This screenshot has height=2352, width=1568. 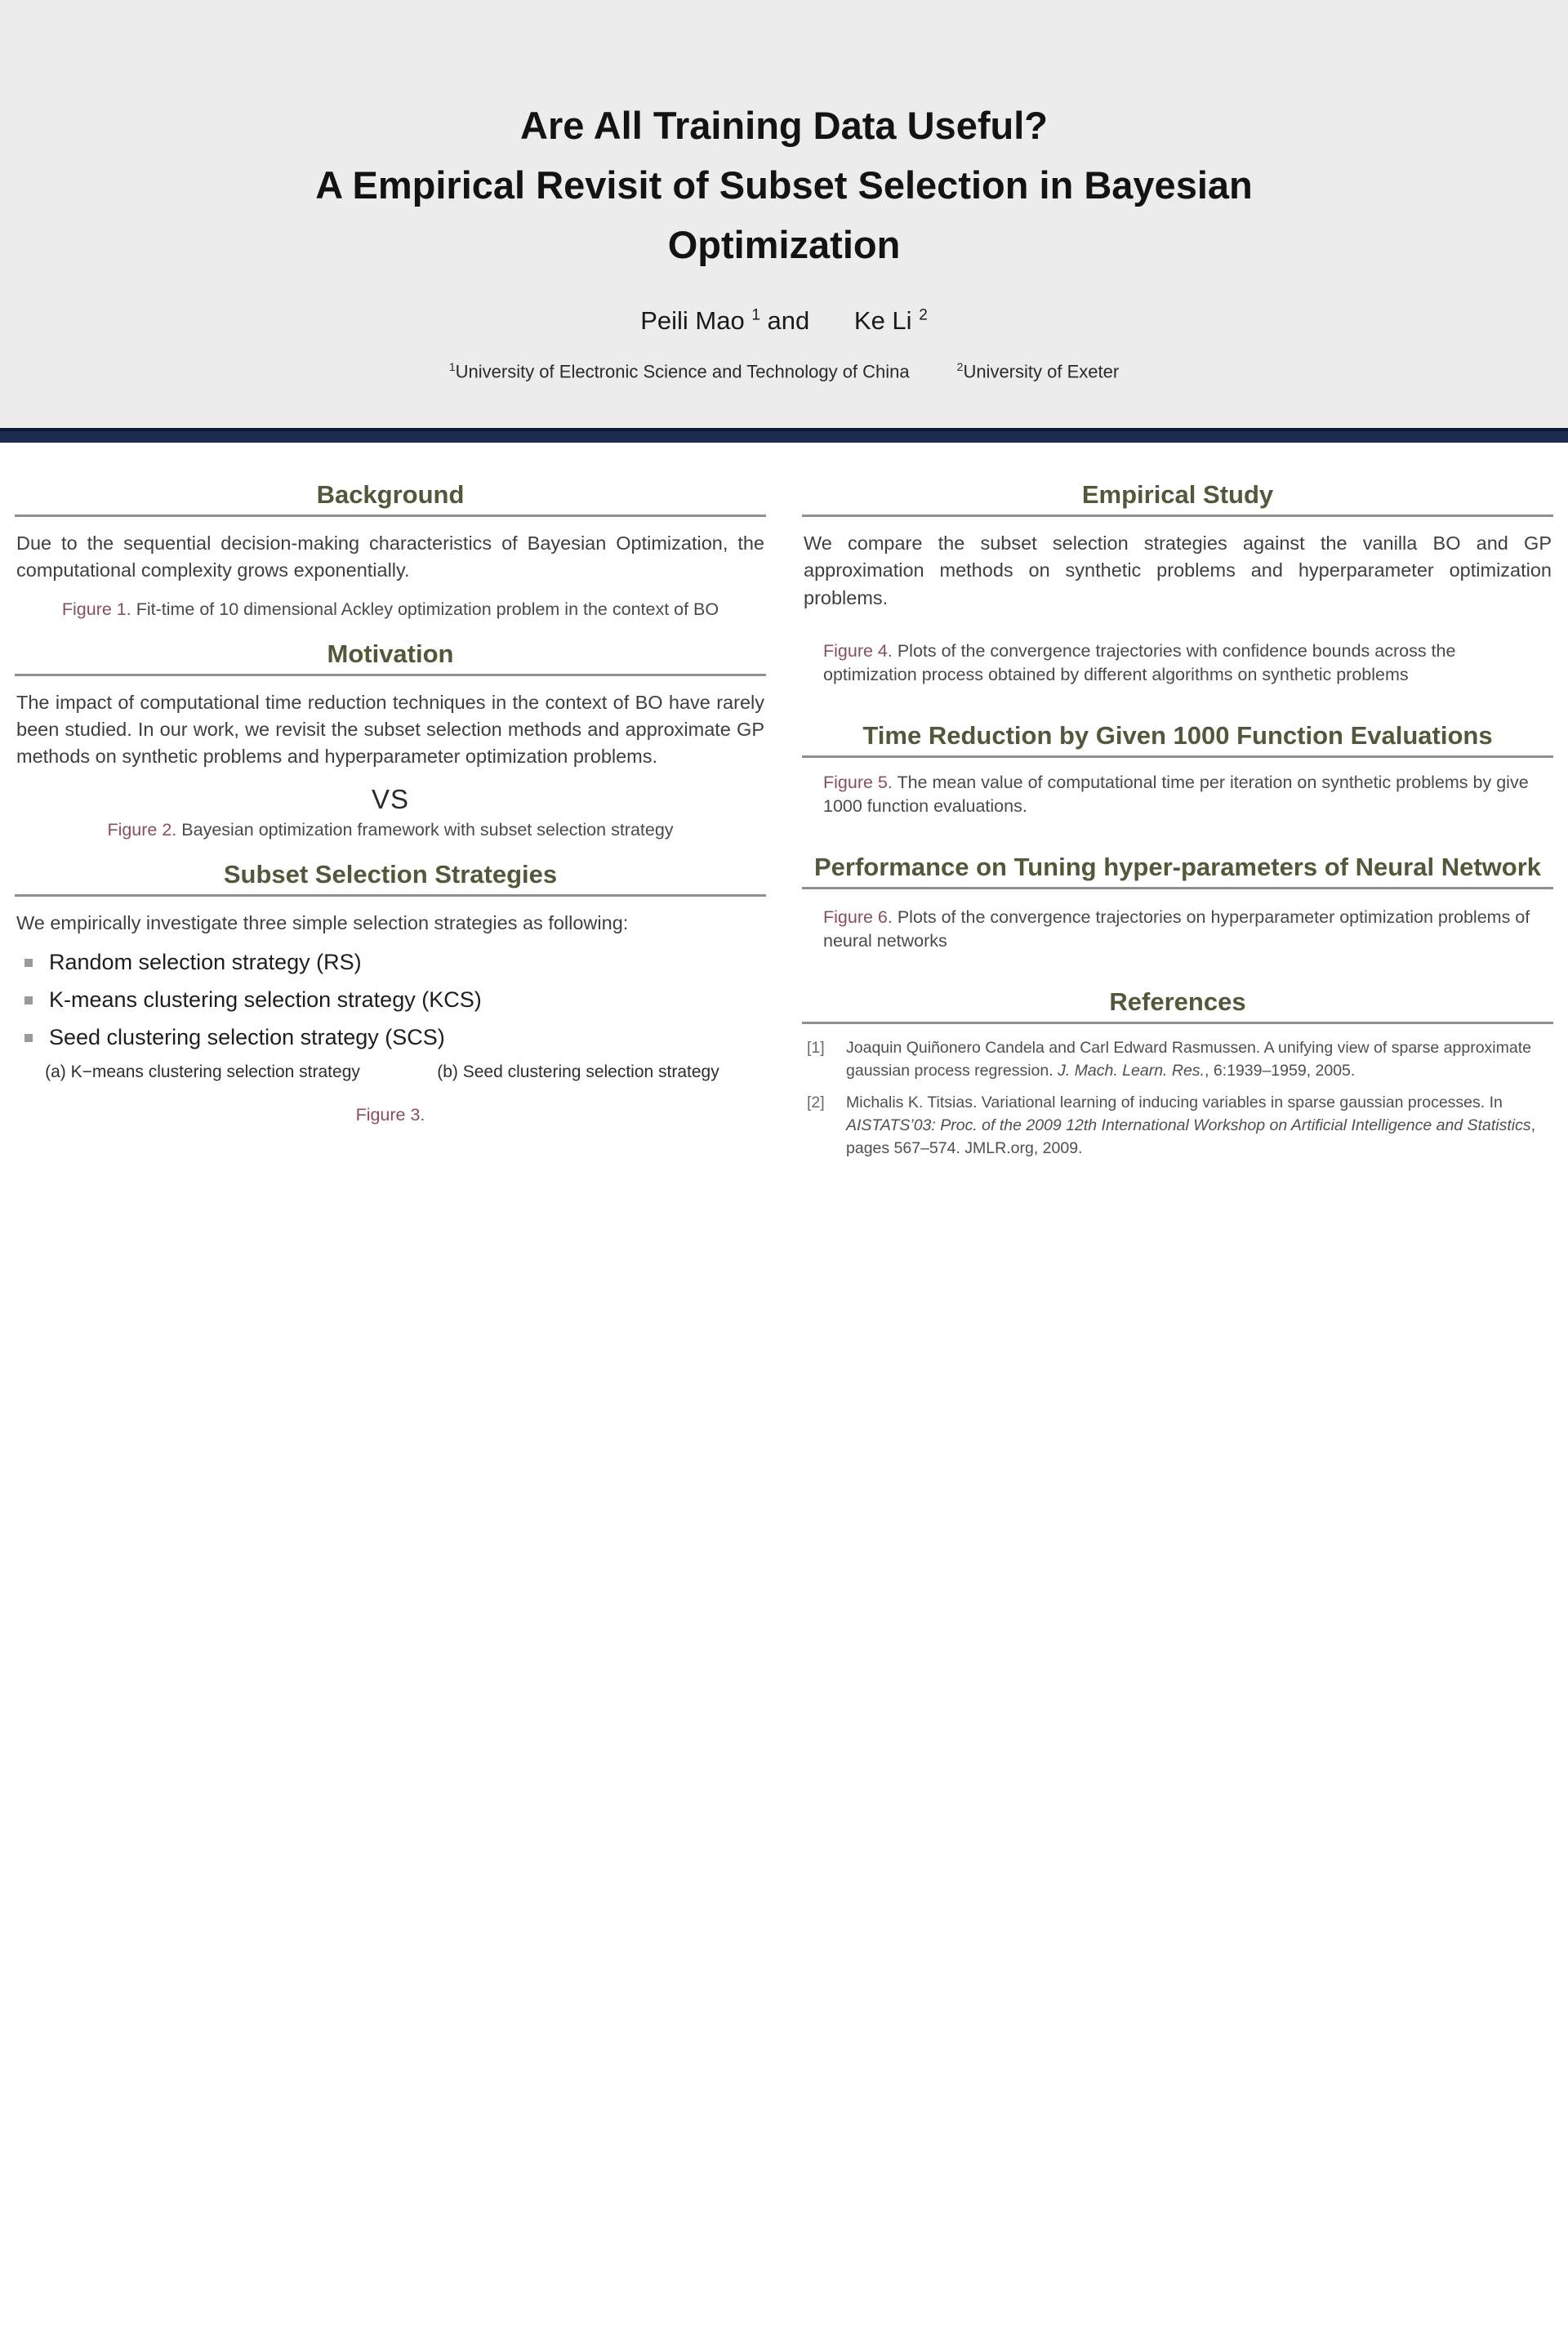 I want to click on bullet-rs: Random selection strategy (RS), so click(x=395, y=963).